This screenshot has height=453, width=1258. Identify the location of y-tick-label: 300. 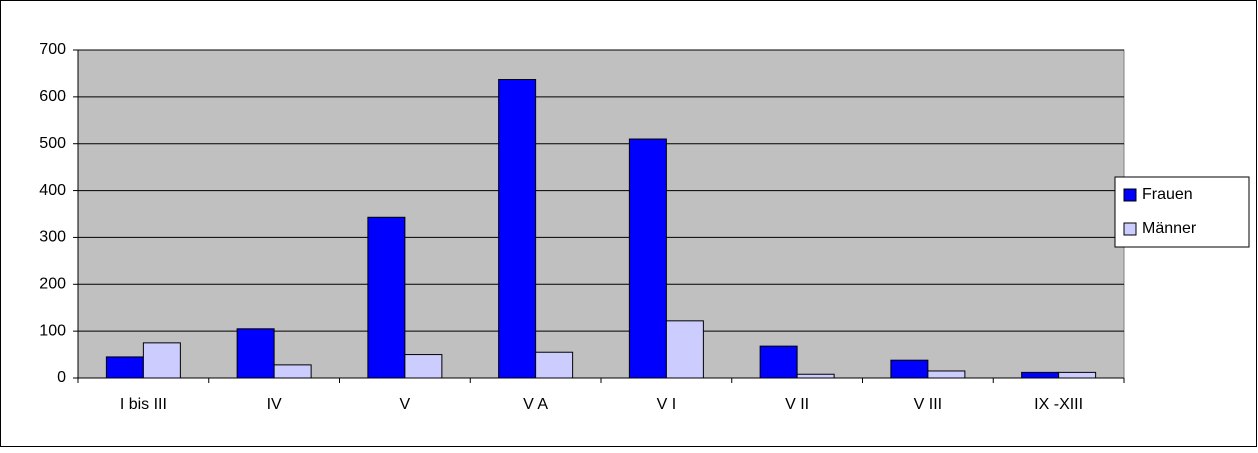
(52, 237).